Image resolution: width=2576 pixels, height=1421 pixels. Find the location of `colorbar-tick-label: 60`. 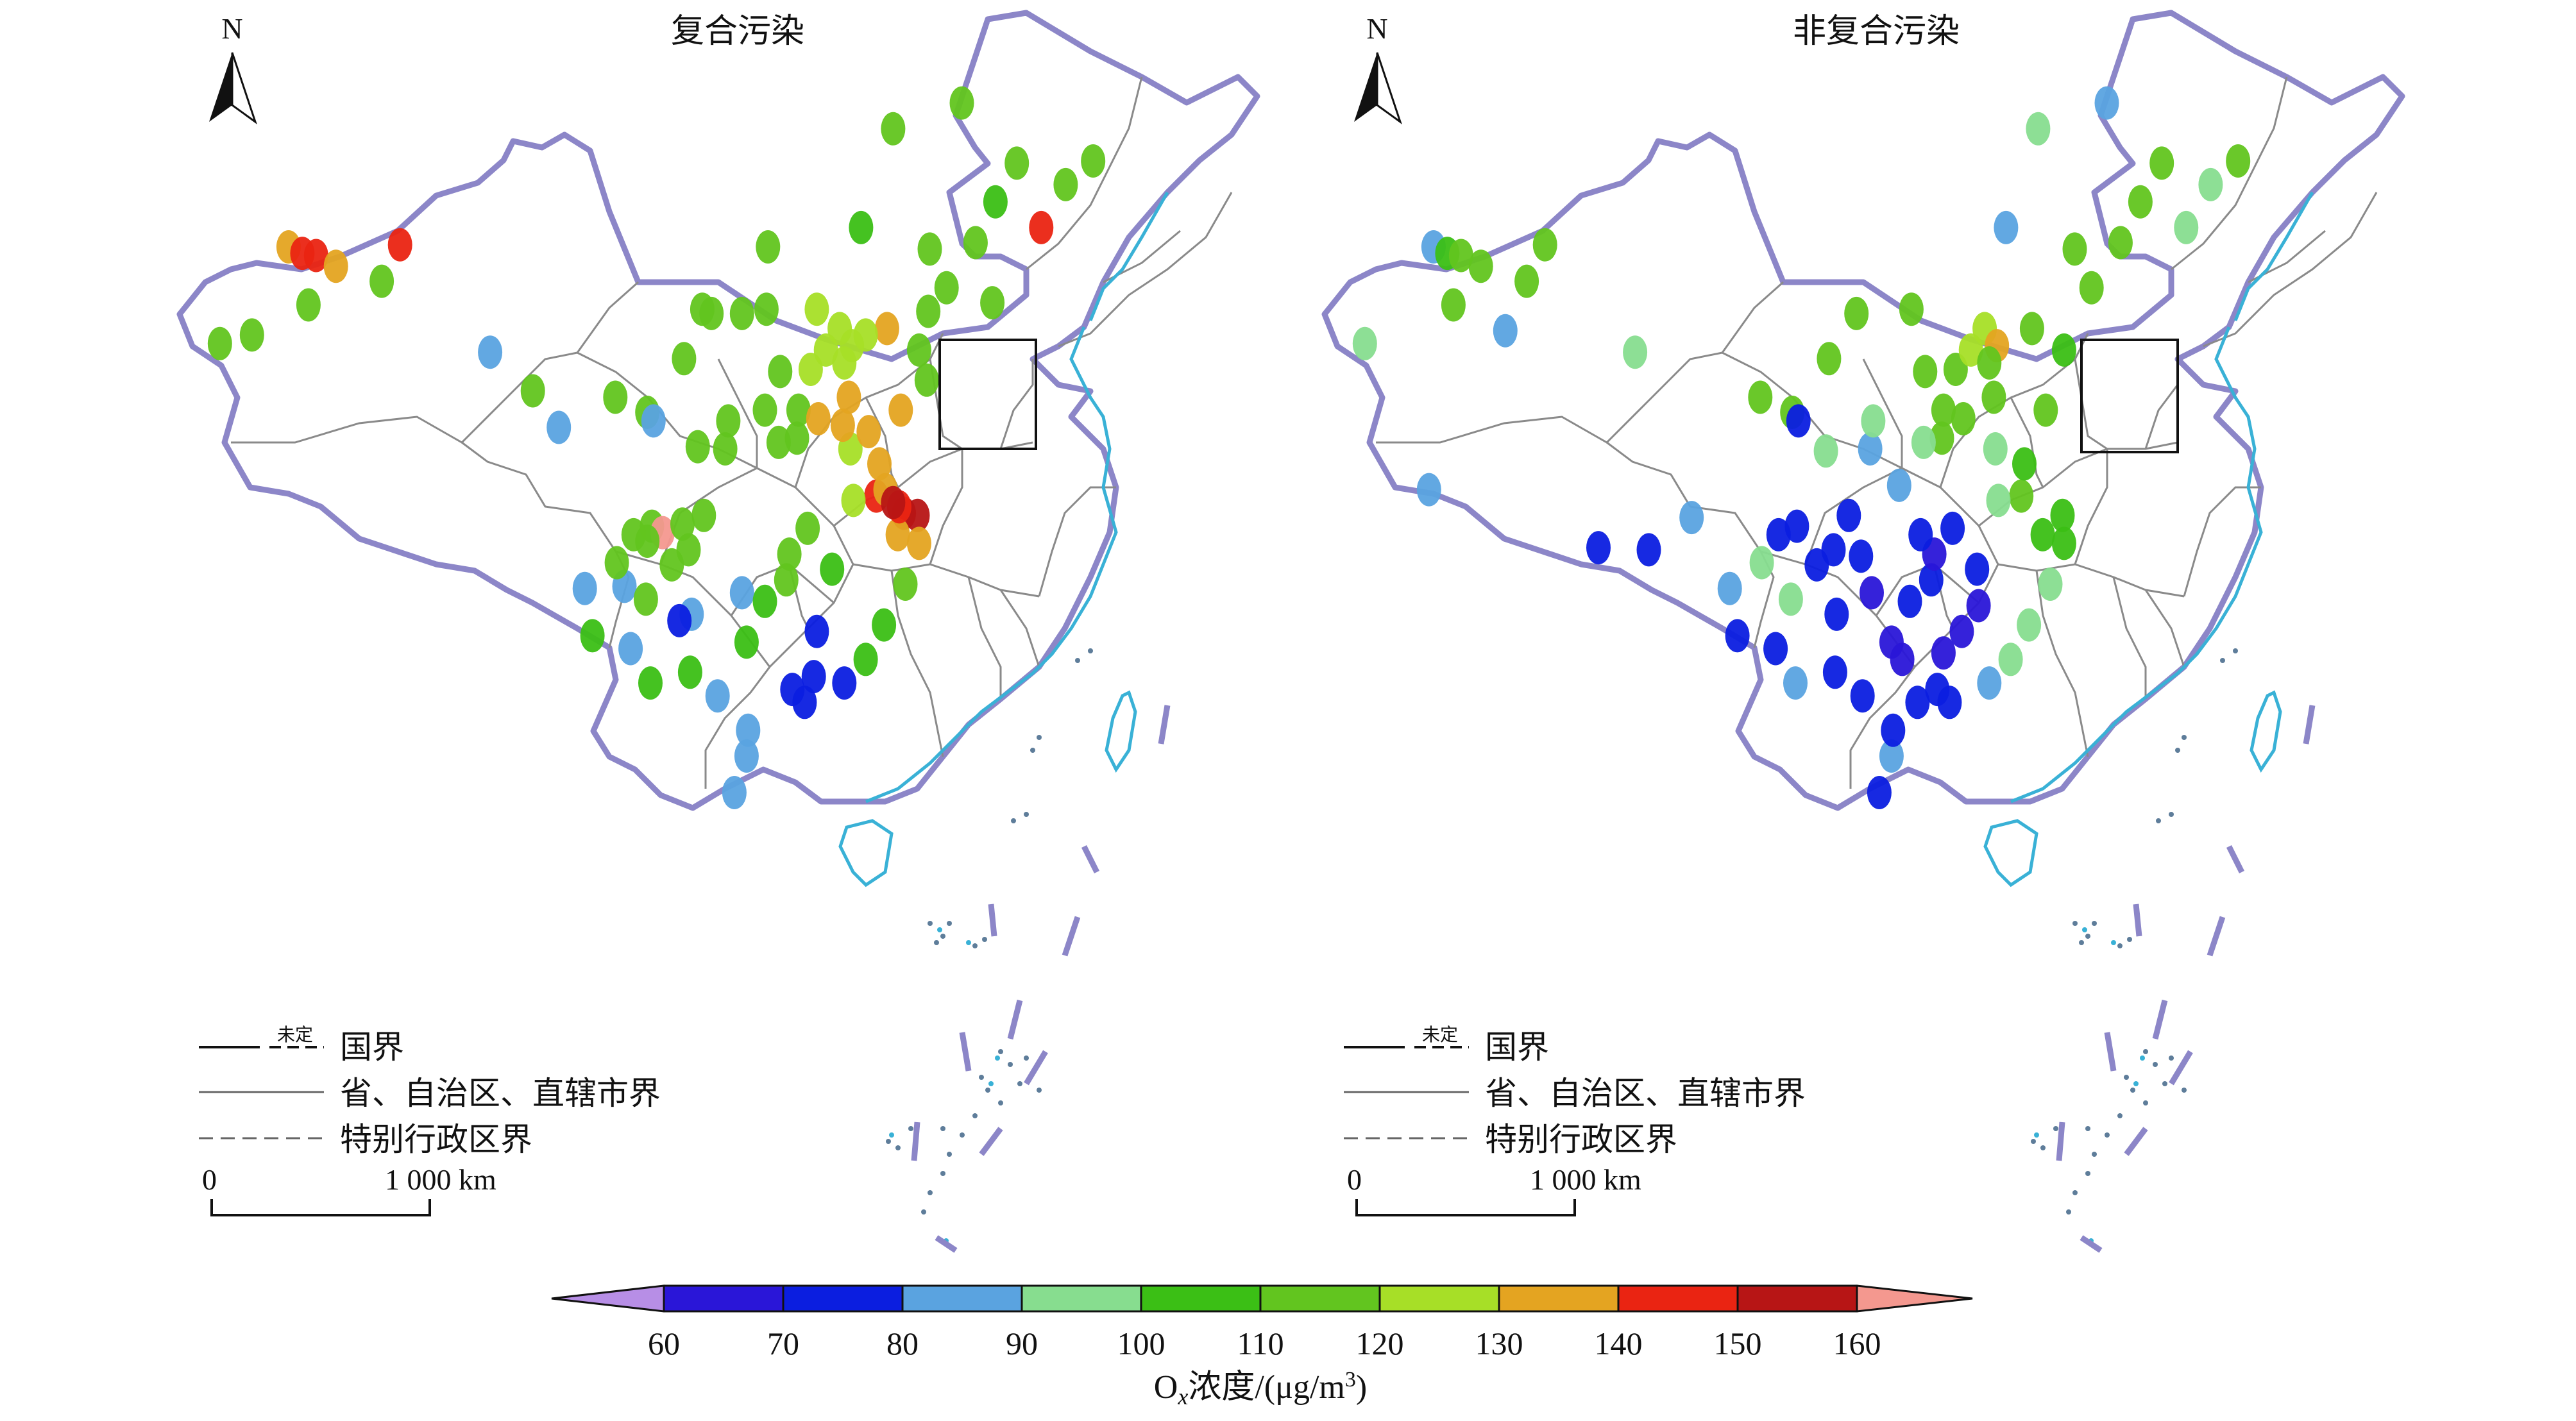

colorbar-tick-label: 60 is located at coordinates (664, 1343).